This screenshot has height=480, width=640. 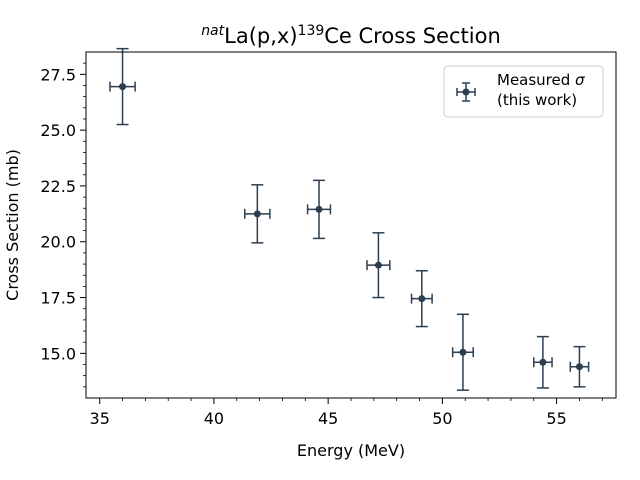 What do you see at coordinates (214, 418) in the screenshot?
I see `x-tick-label: 40` at bounding box center [214, 418].